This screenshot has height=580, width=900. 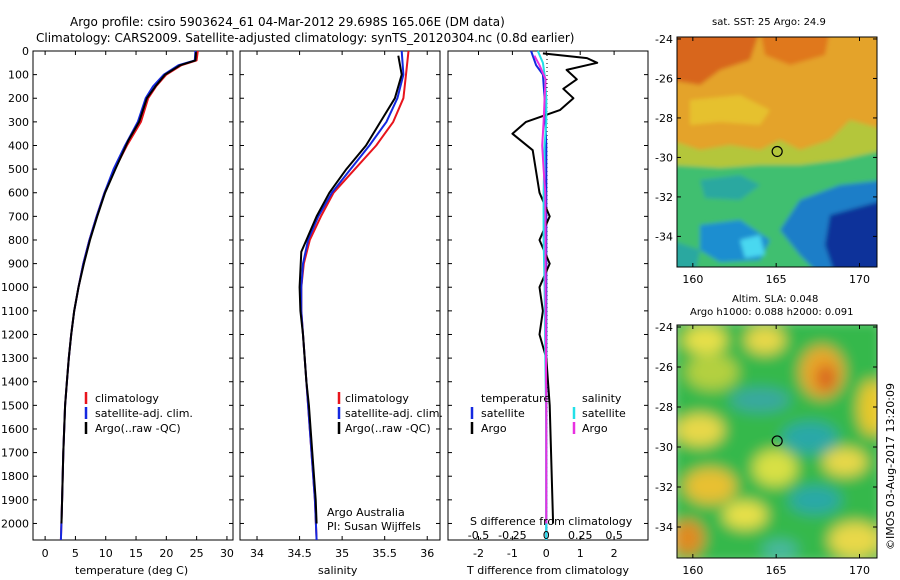 I want to click on depth-tick-label: 1500, so click(x=15, y=405).